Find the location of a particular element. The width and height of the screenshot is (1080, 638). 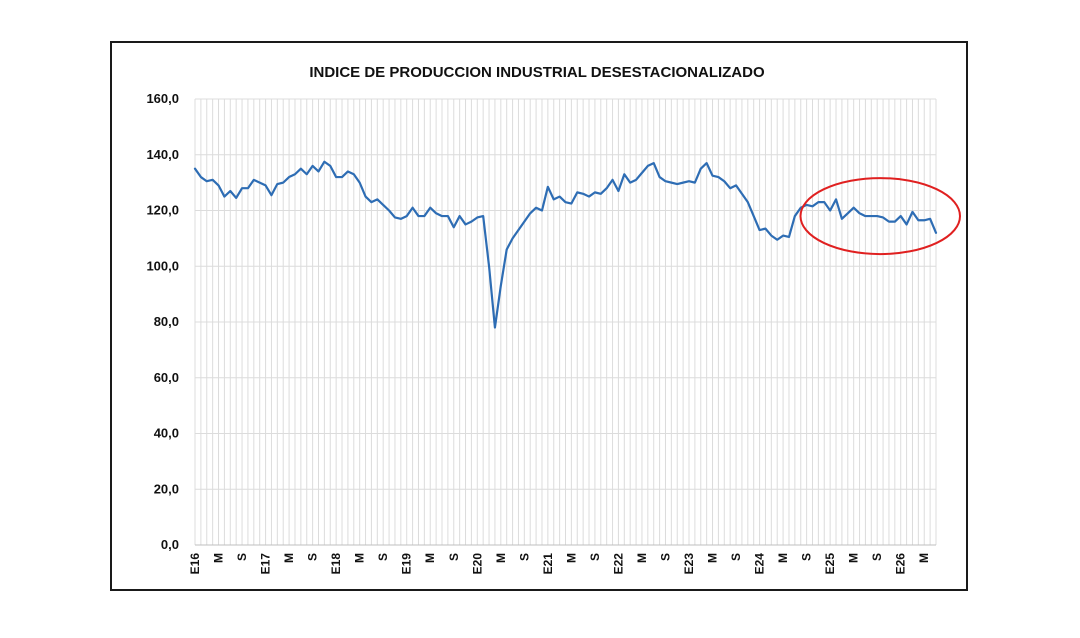

y-tick-label: 0,0 is located at coordinates (170, 544).